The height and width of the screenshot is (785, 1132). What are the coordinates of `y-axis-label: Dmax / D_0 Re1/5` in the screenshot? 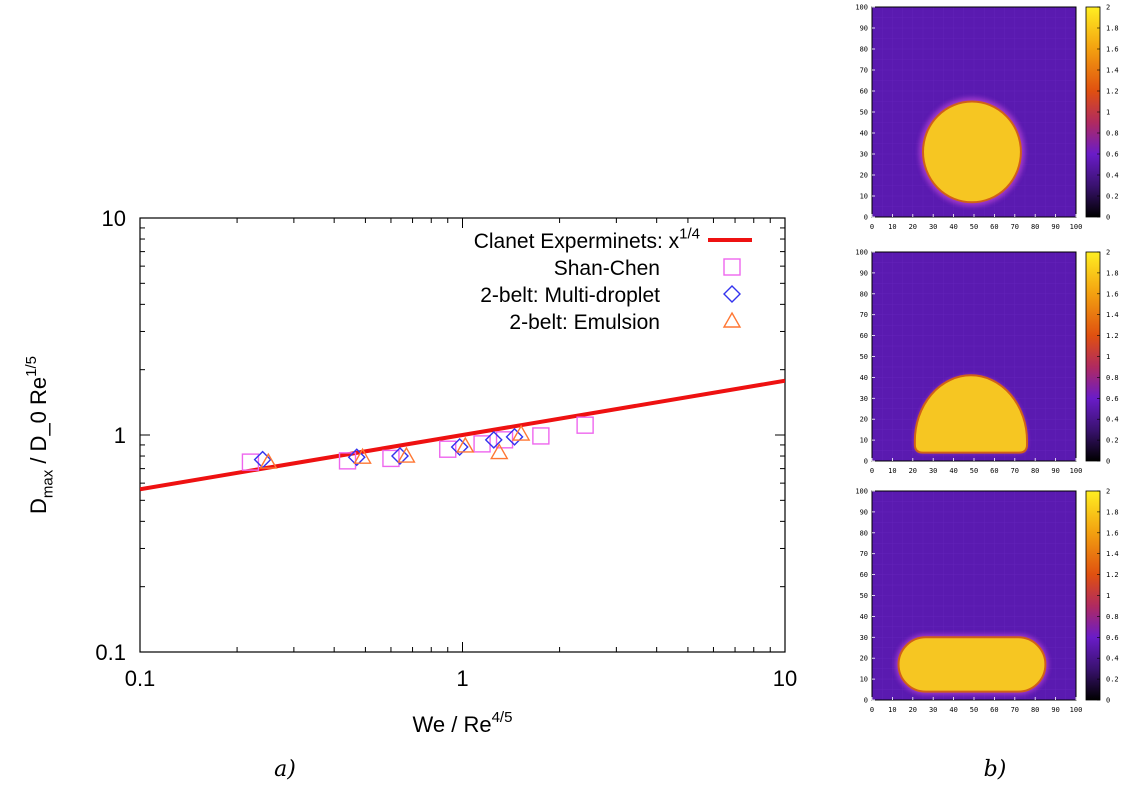 It's located at (40, 435).